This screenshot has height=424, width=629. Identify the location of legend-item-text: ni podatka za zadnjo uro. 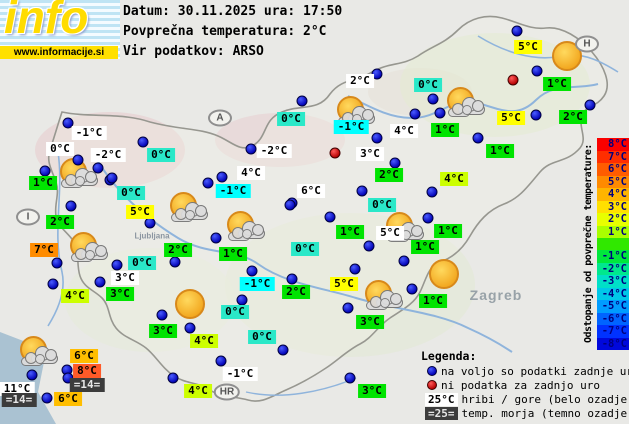
(520, 385).